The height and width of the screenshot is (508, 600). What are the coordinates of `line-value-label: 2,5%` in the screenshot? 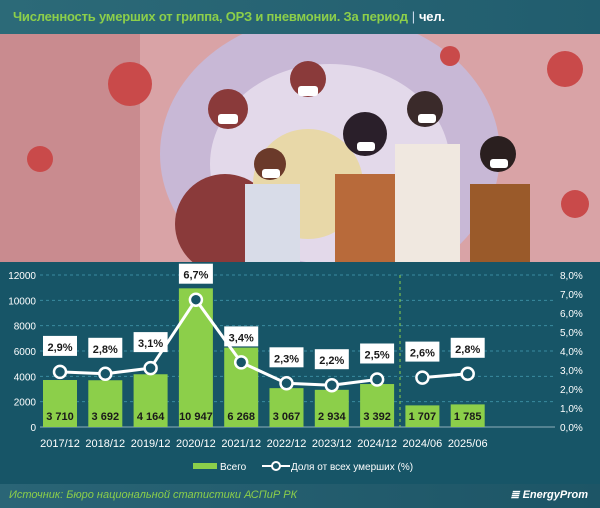 It's located at (377, 356).